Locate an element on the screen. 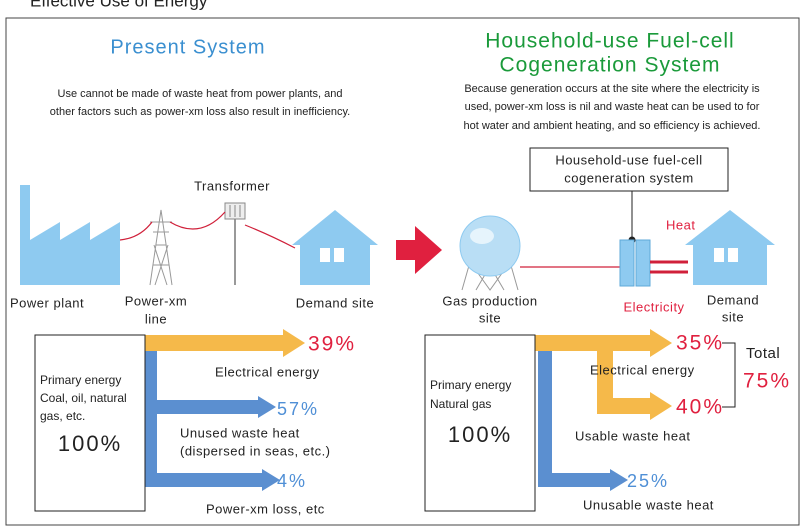 Image resolution: width=805 pixels, height=529 pixels. pylon-icon is located at coordinates (161, 247).